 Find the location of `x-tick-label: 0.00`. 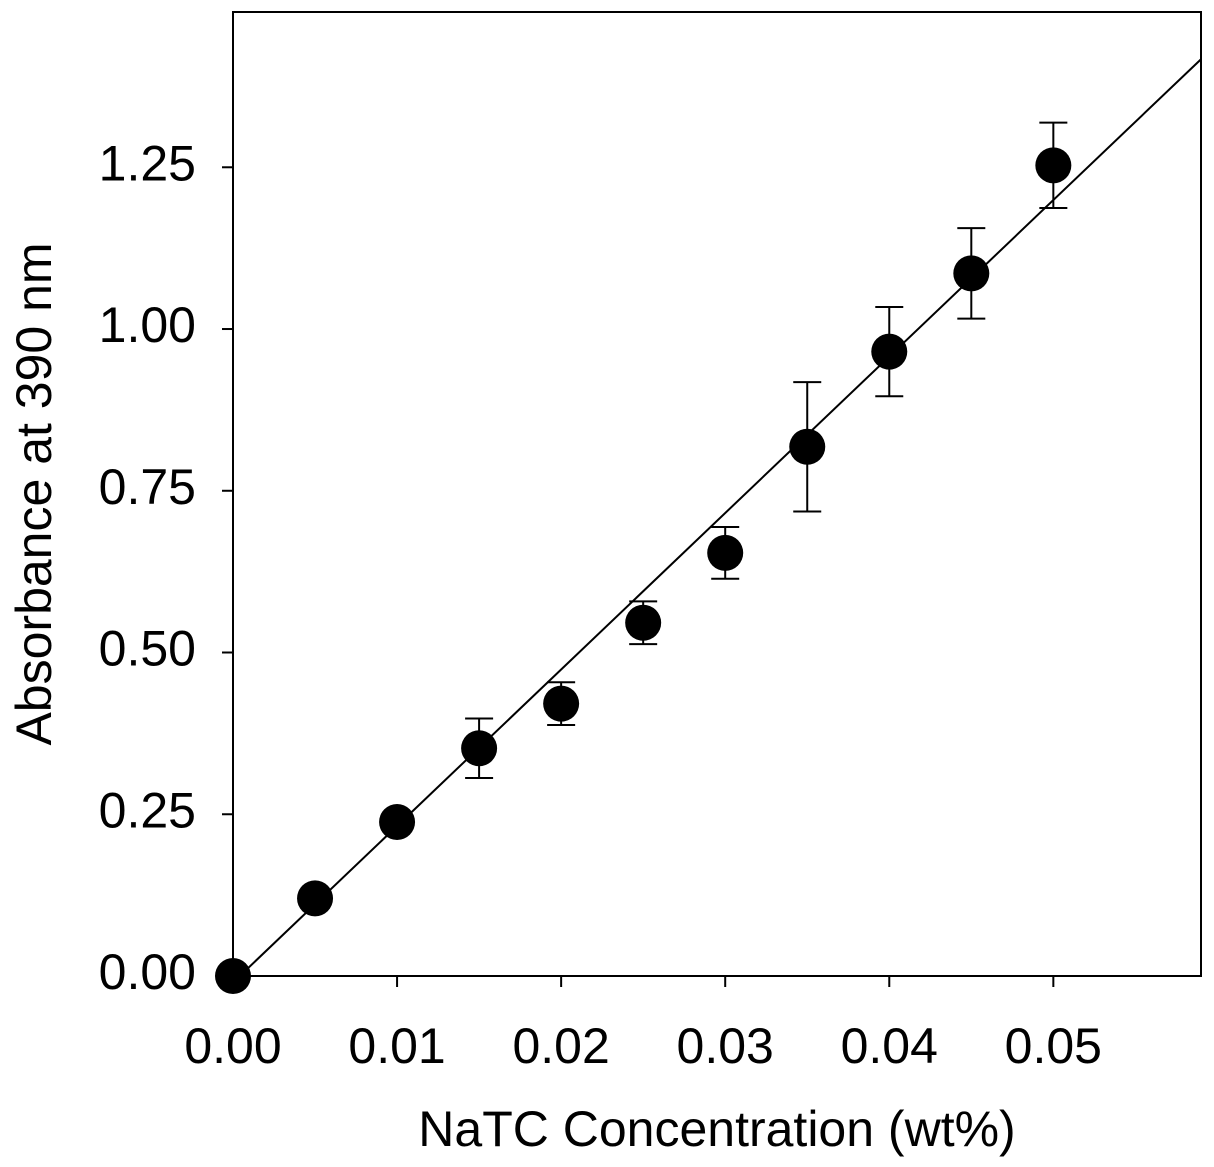

x-tick-label: 0.00 is located at coordinates (232, 1046).